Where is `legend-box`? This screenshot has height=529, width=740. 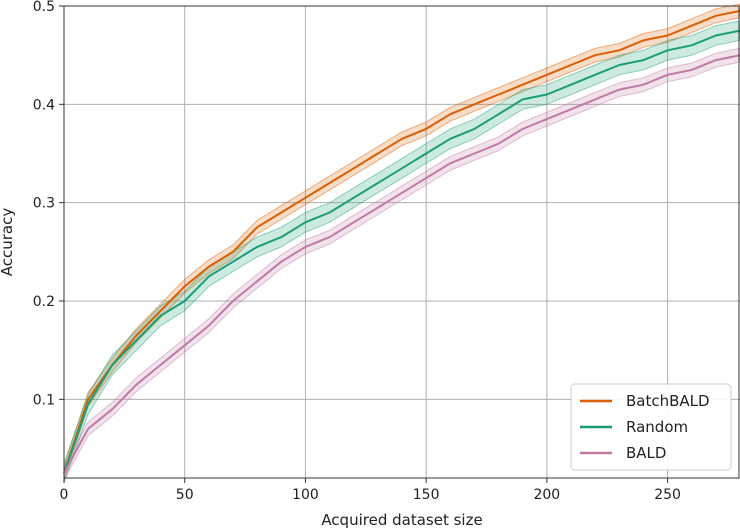 legend-box is located at coordinates (651, 427).